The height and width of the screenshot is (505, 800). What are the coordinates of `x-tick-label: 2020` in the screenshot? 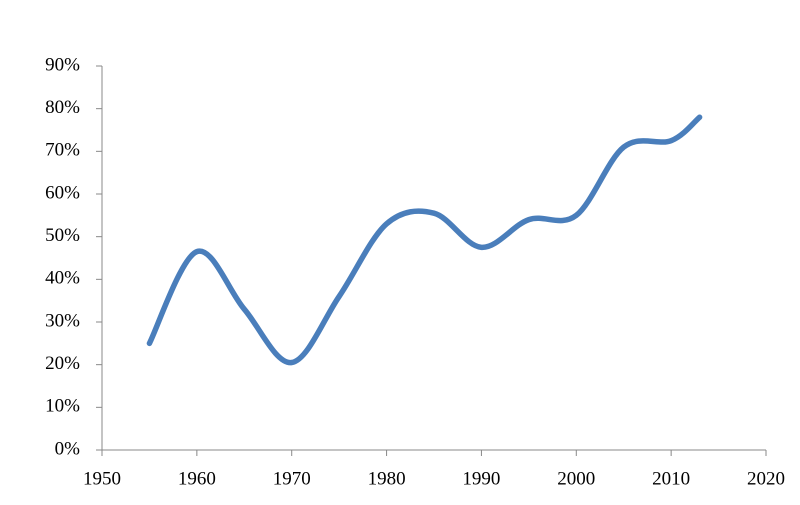 It's located at (766, 478).